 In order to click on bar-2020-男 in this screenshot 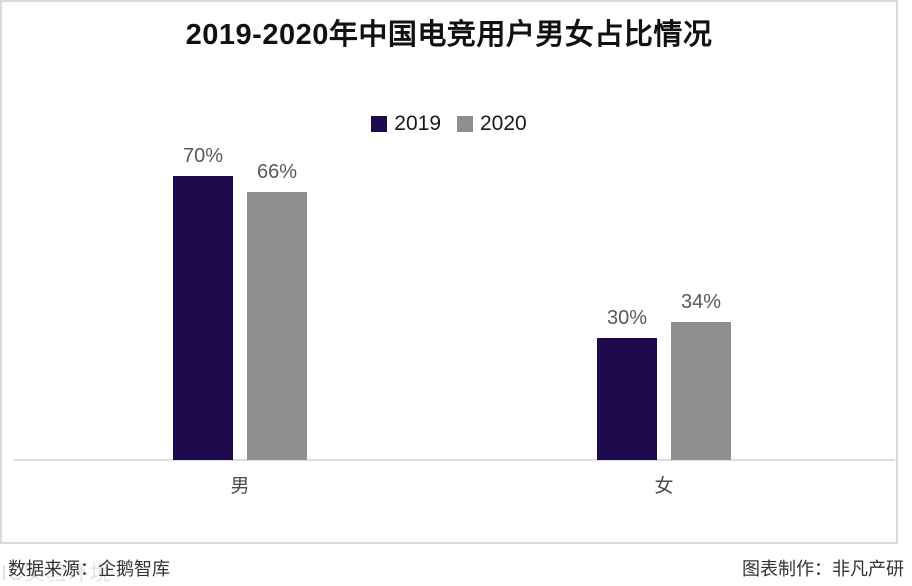, I will do `click(277, 326)`.